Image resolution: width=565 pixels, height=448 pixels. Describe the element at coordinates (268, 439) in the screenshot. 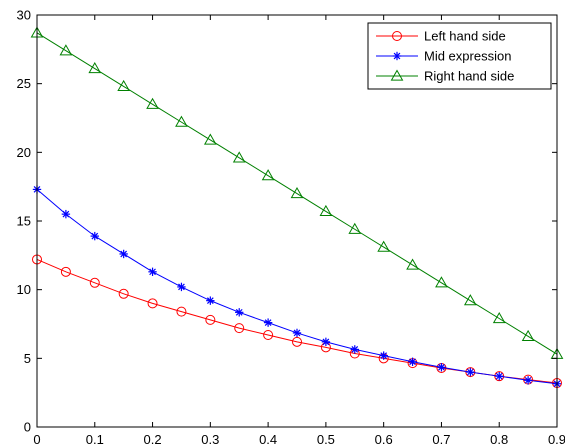

I see `x-tick-label: 0.4` at that location.